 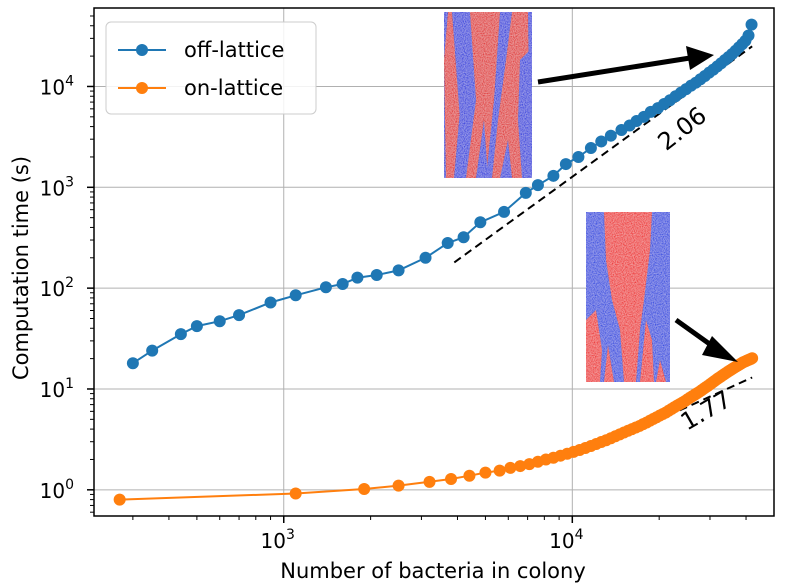 I want to click on y-tick-exponent-3: 3, so click(x=69, y=182).